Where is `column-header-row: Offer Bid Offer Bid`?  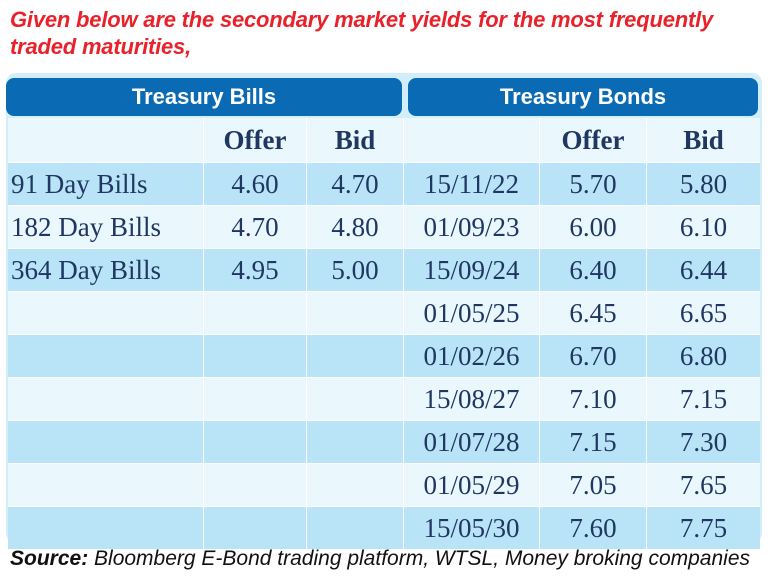 column-header-row: Offer Bid Offer Bid is located at coordinates (384, 140).